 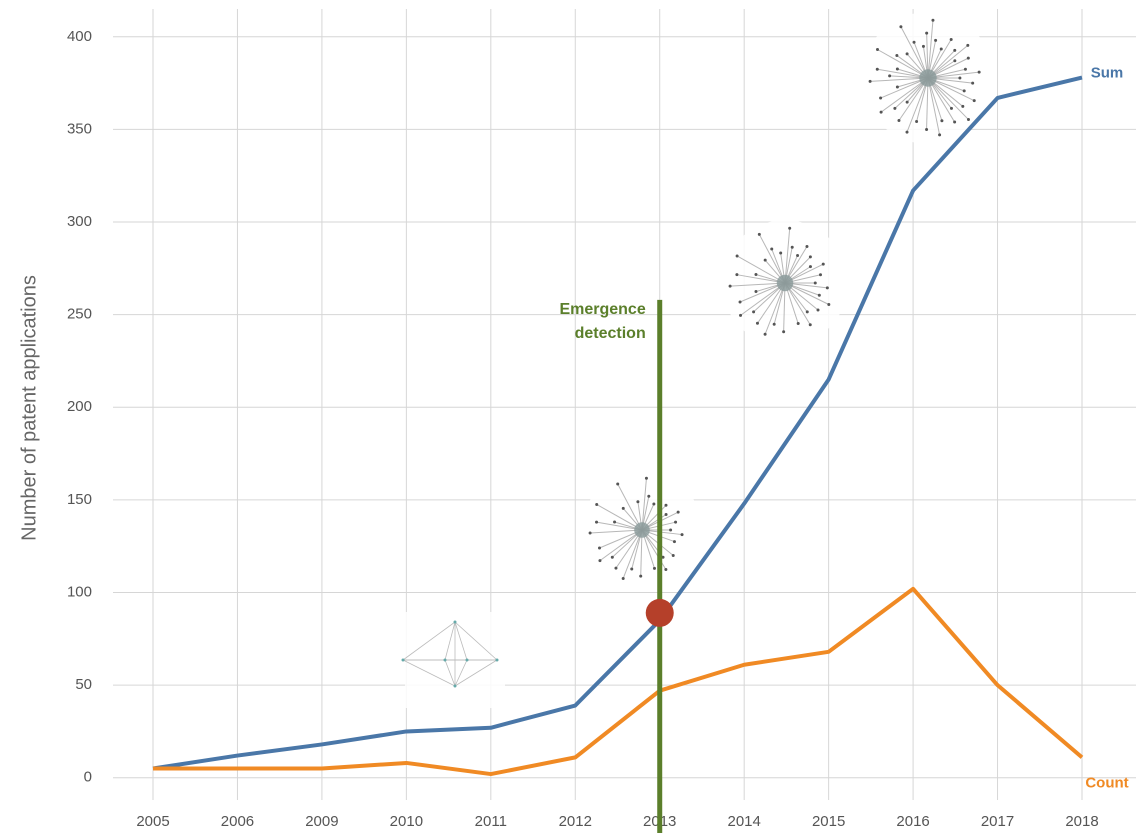 I want to click on x-tick-label: 2010, so click(x=406, y=821).